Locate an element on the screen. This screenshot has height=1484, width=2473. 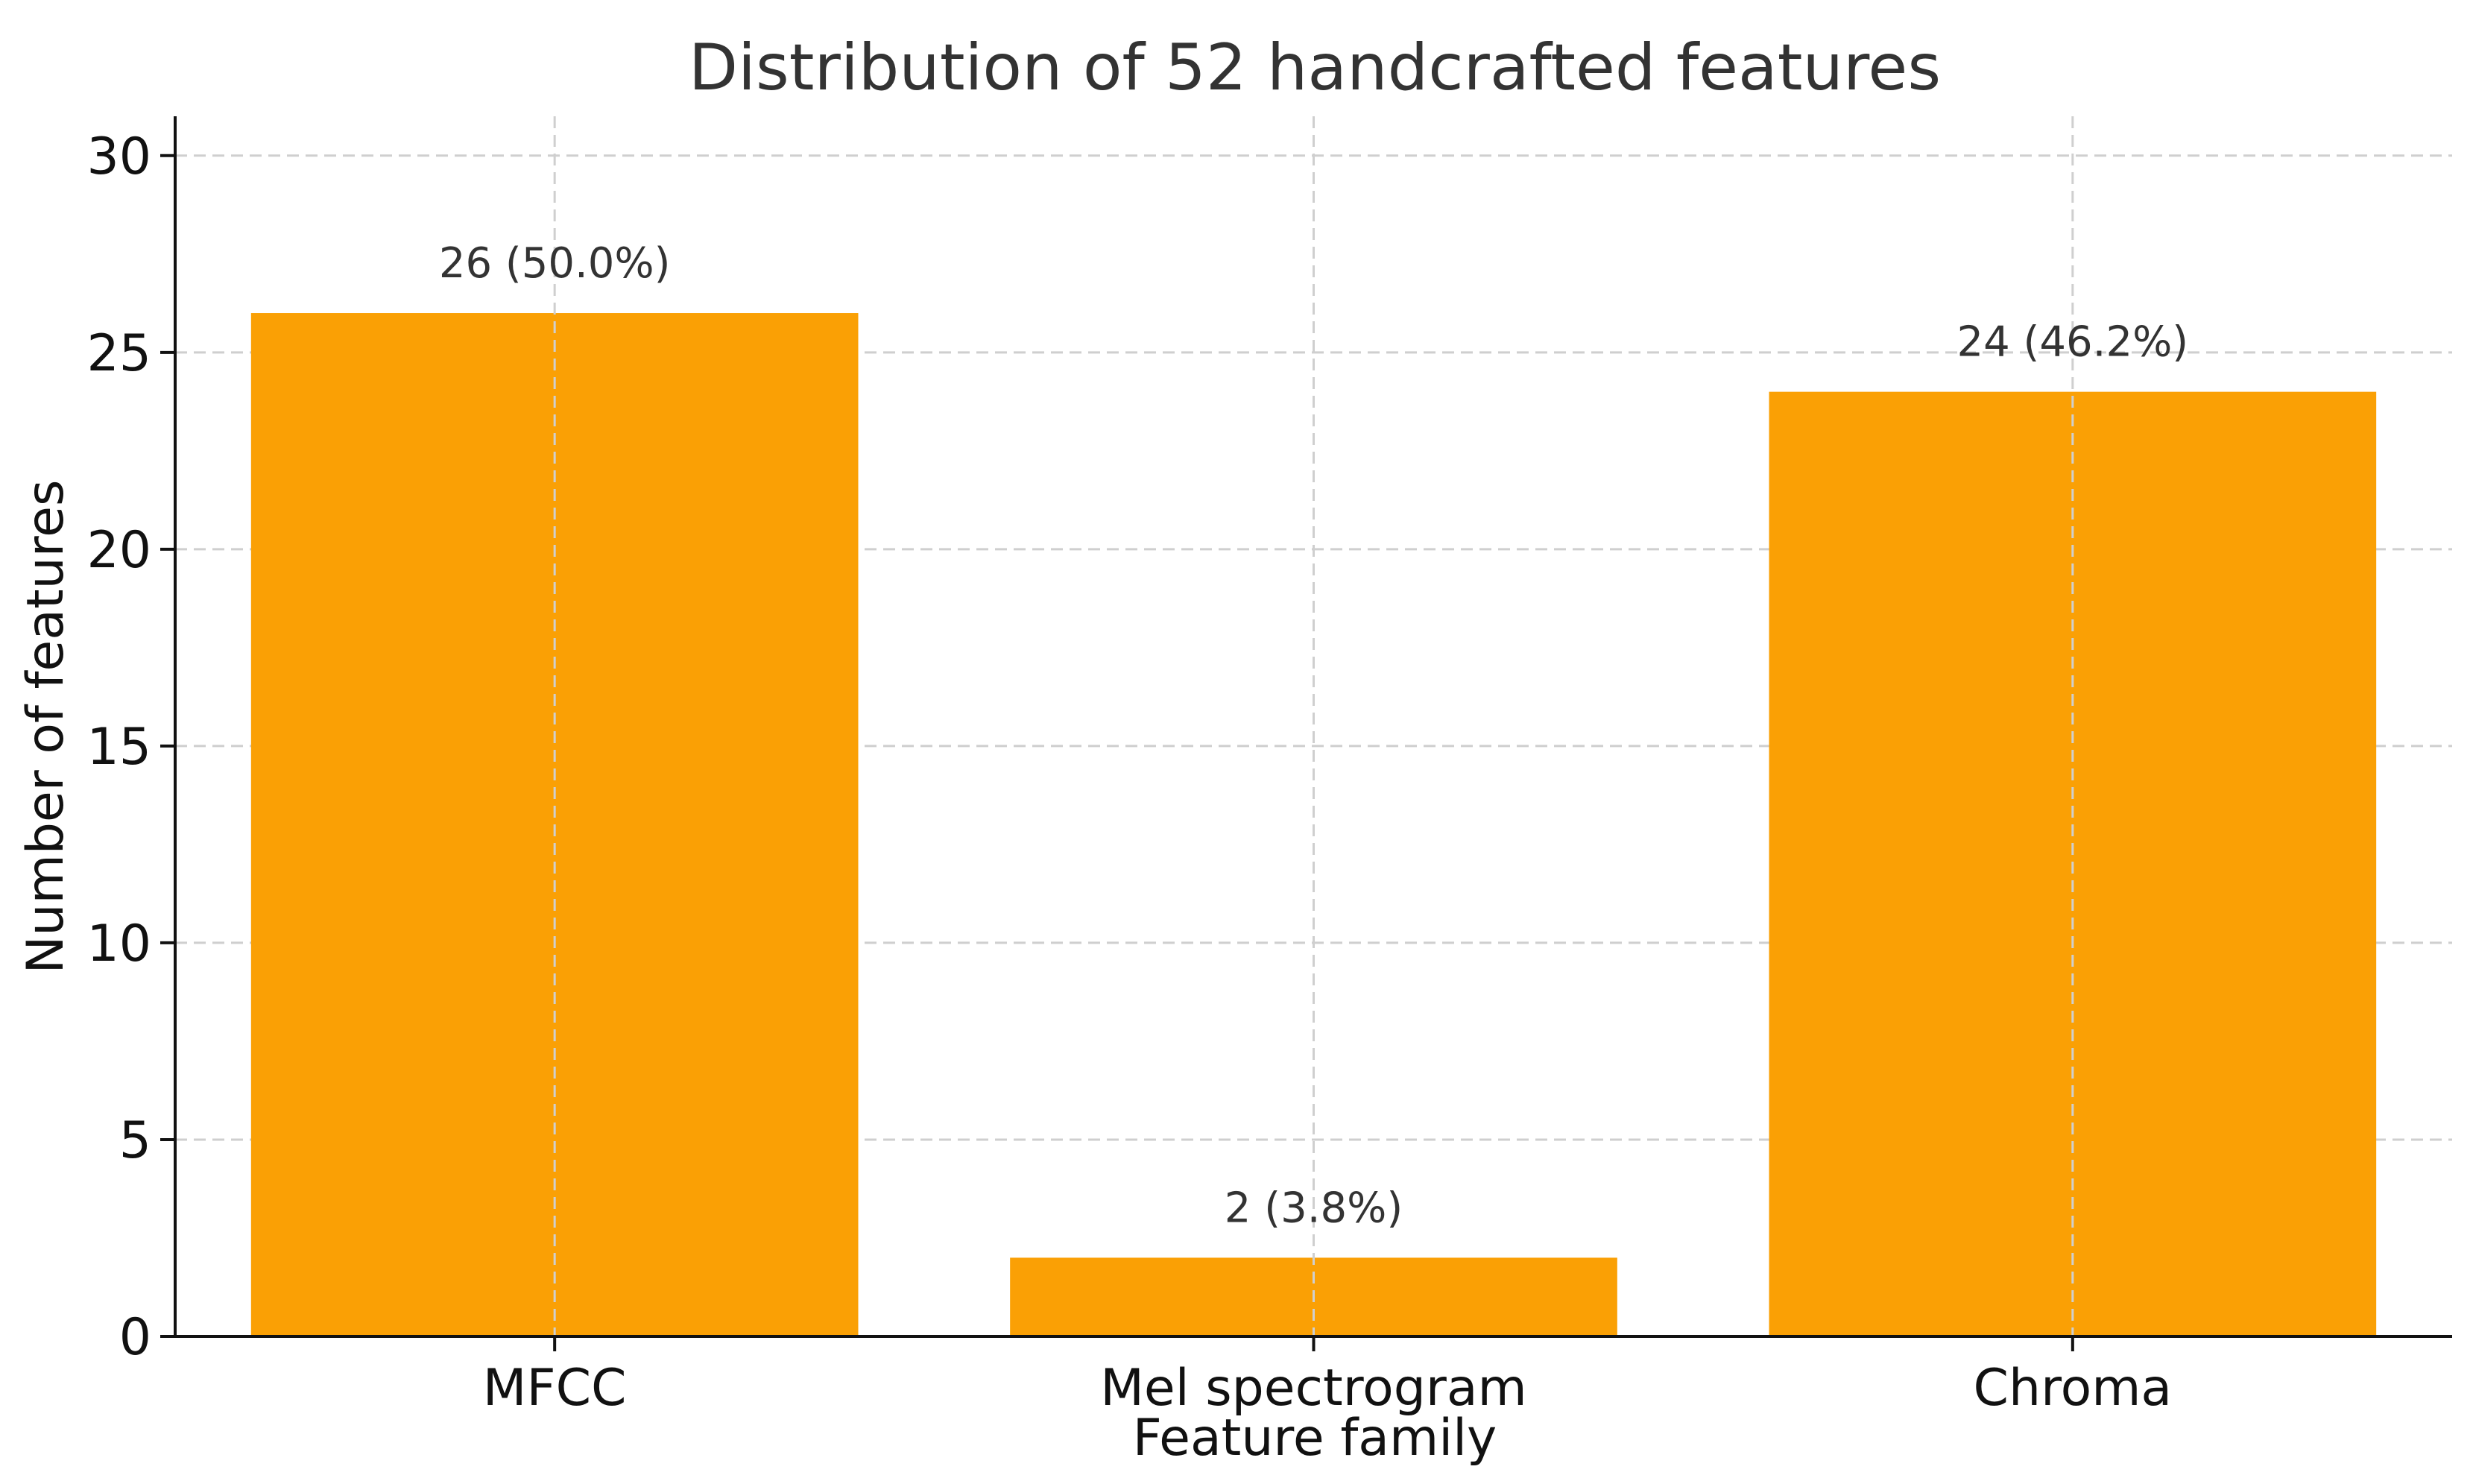
y-tick-label: 20 is located at coordinates (118, 550).